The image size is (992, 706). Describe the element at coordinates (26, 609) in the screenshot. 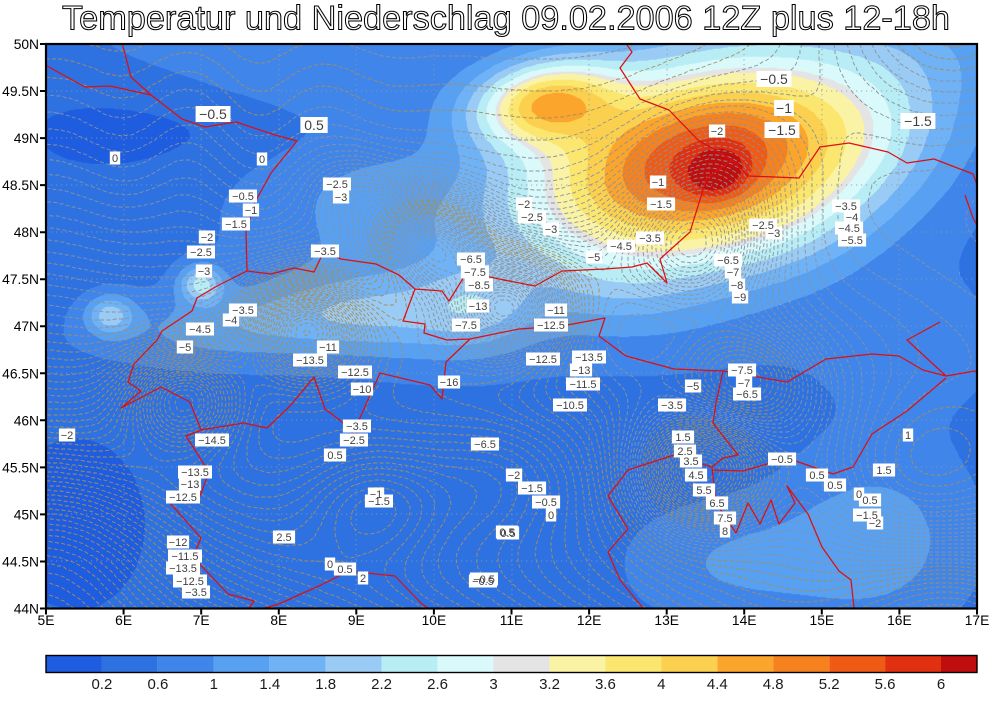

I see `svg-text: 44N` at that location.